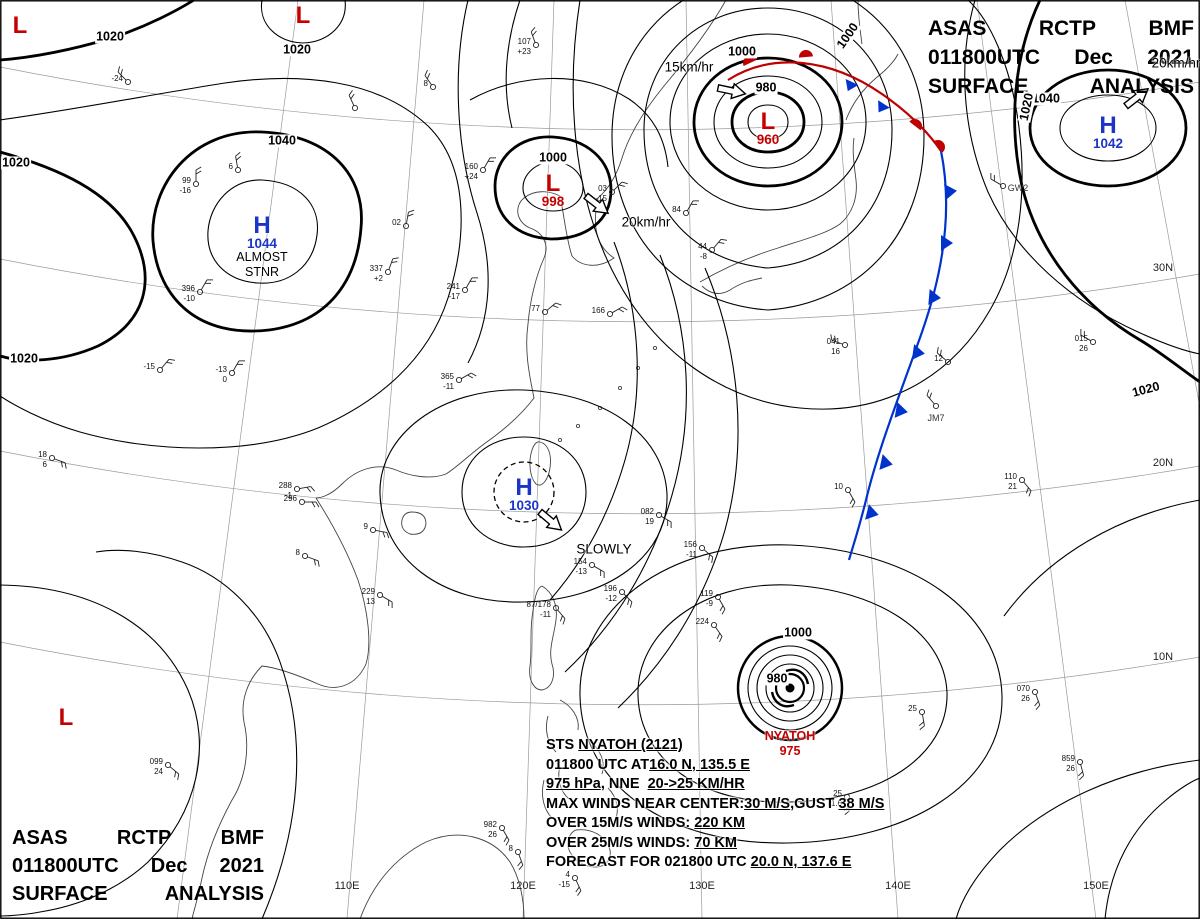  What do you see at coordinates (369, 591) in the screenshot?
I see `svg-text: 229` at bounding box center [369, 591].